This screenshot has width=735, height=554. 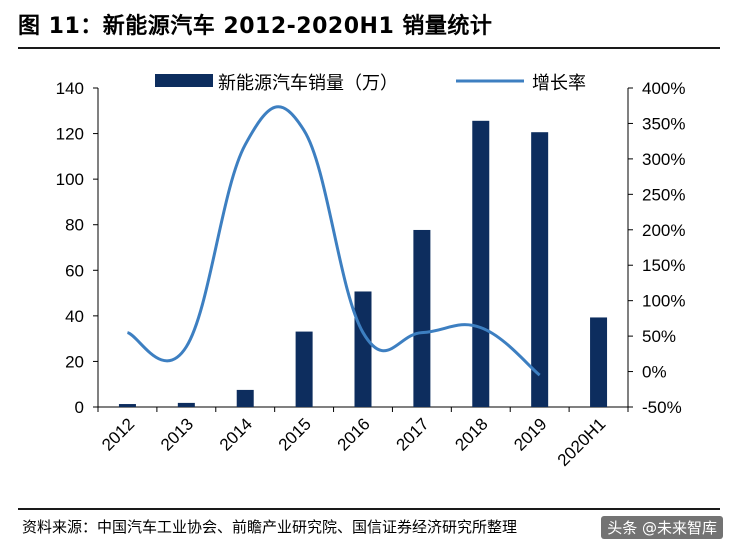 What do you see at coordinates (582, 442) in the screenshot?
I see `x-tick-label: 2020H1` at bounding box center [582, 442].